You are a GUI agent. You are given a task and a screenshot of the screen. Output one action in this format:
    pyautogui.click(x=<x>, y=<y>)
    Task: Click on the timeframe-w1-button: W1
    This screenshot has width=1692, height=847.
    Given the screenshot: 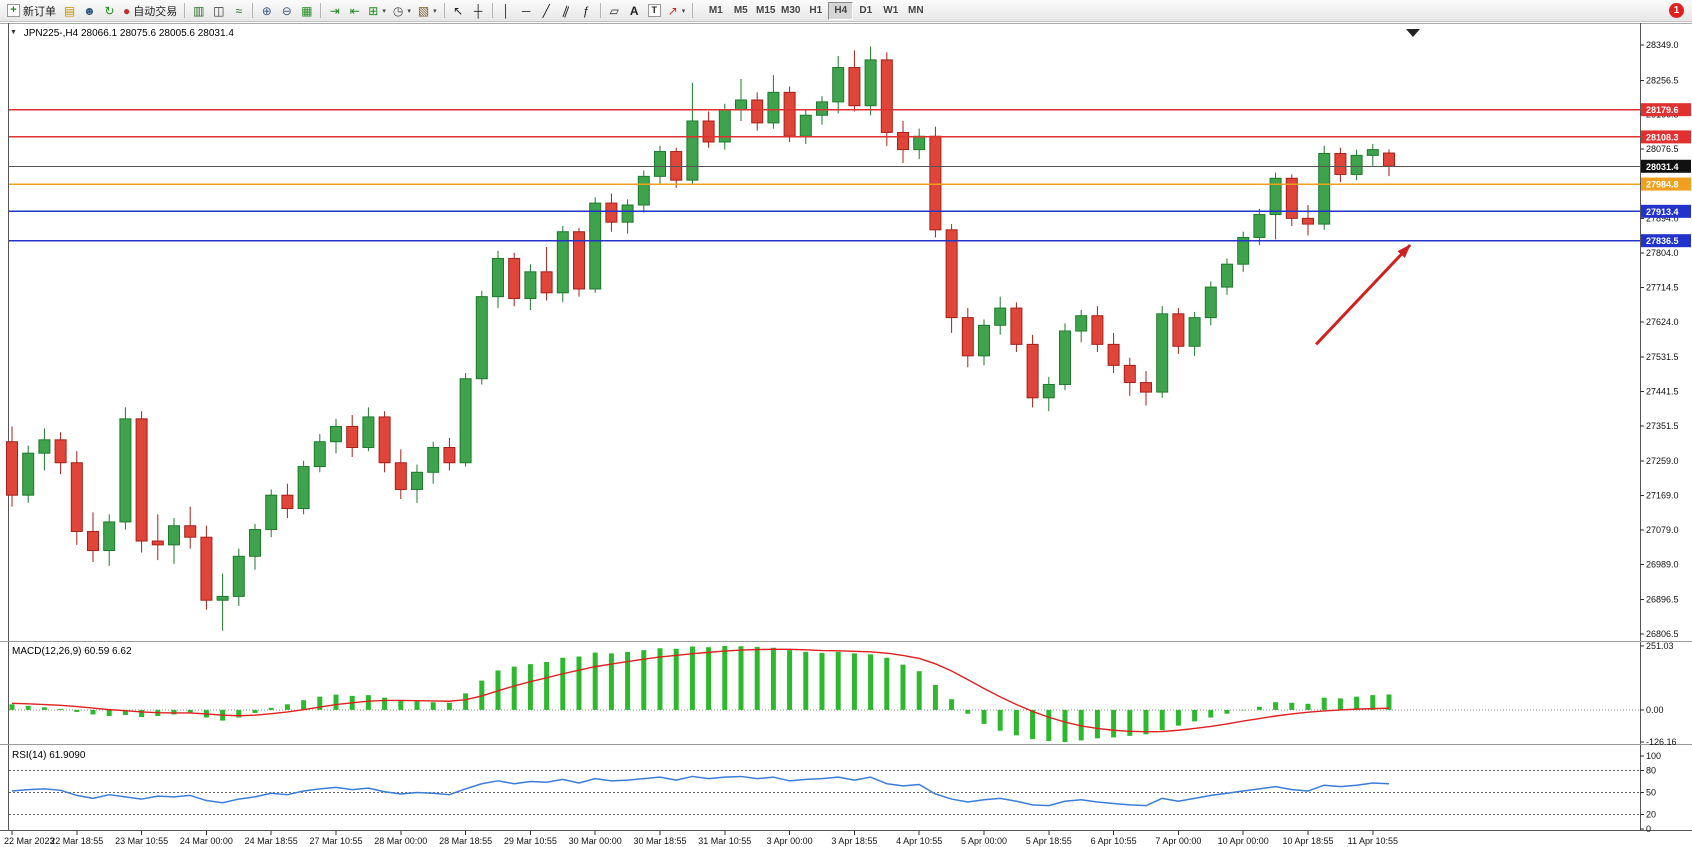 What is the action you would take?
    pyautogui.click(x=891, y=10)
    